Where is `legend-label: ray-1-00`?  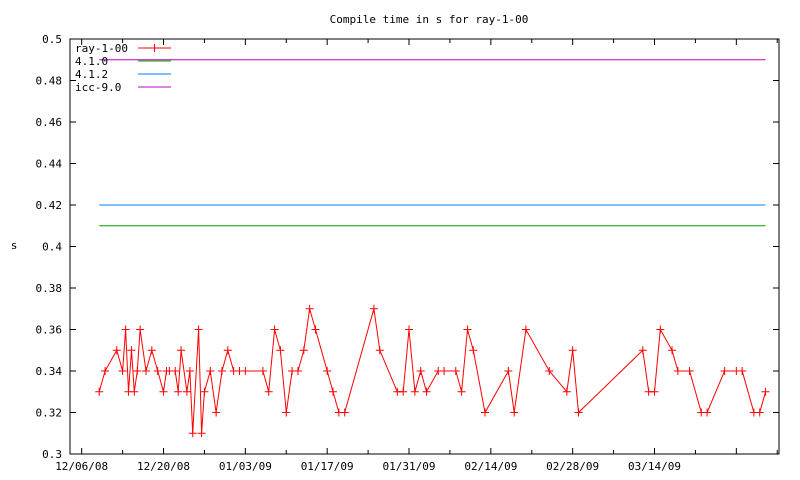
legend-label: ray-1-00 is located at coordinates (101, 48).